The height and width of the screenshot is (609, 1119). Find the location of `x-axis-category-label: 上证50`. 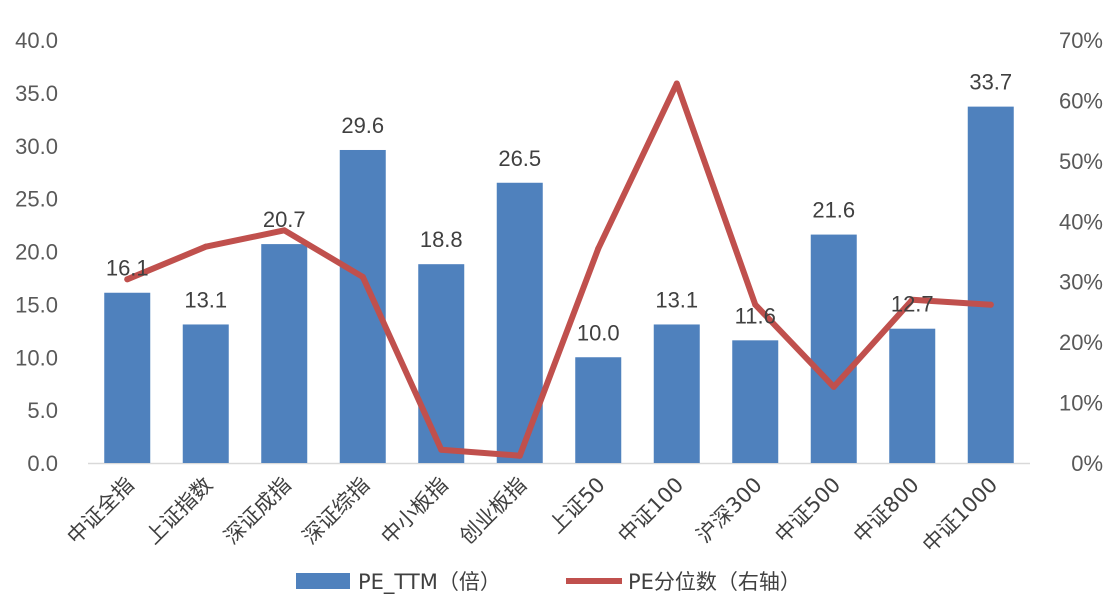

x-axis-category-label: 上证50 is located at coordinates (577, 506).